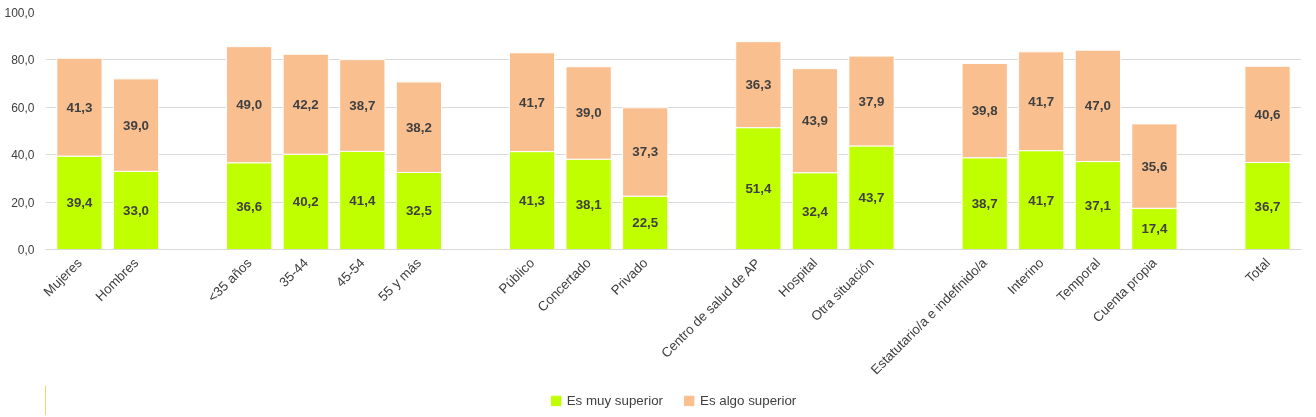  What do you see at coordinates (400, 279) in the screenshot?
I see `x-tick-label: 55 y más` at bounding box center [400, 279].